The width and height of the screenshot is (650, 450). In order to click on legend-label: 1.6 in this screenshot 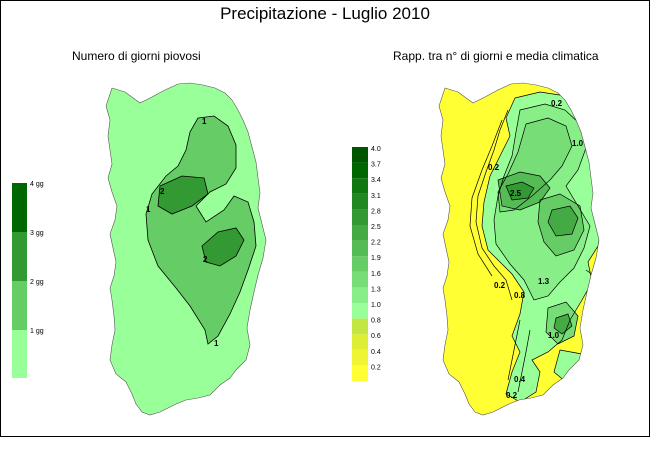, I will do `click(376, 274)`.